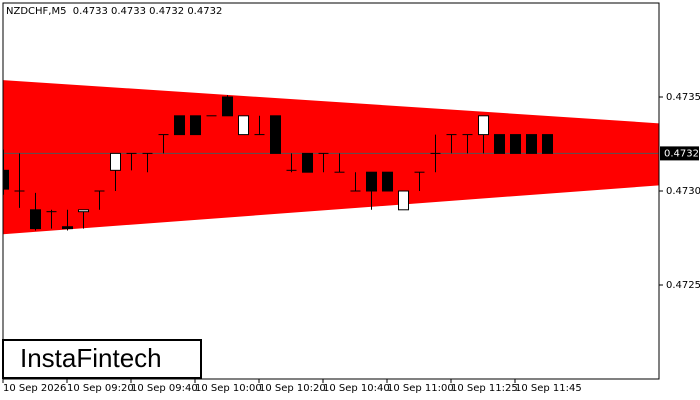 The height and width of the screenshot is (400, 700). I want to click on current-price-box, so click(679, 153).